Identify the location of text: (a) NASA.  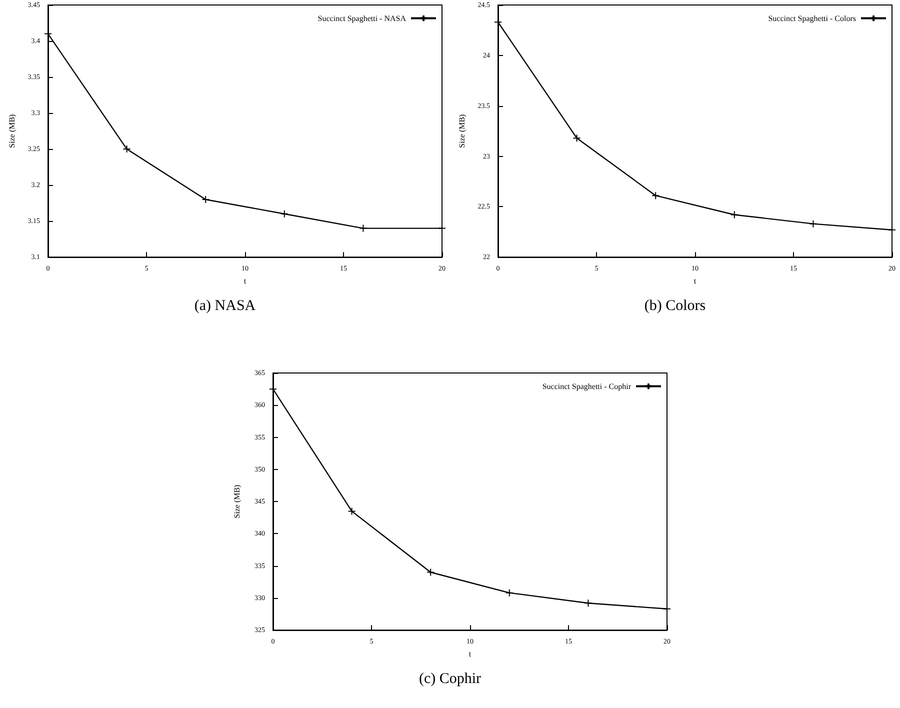
(225, 306).